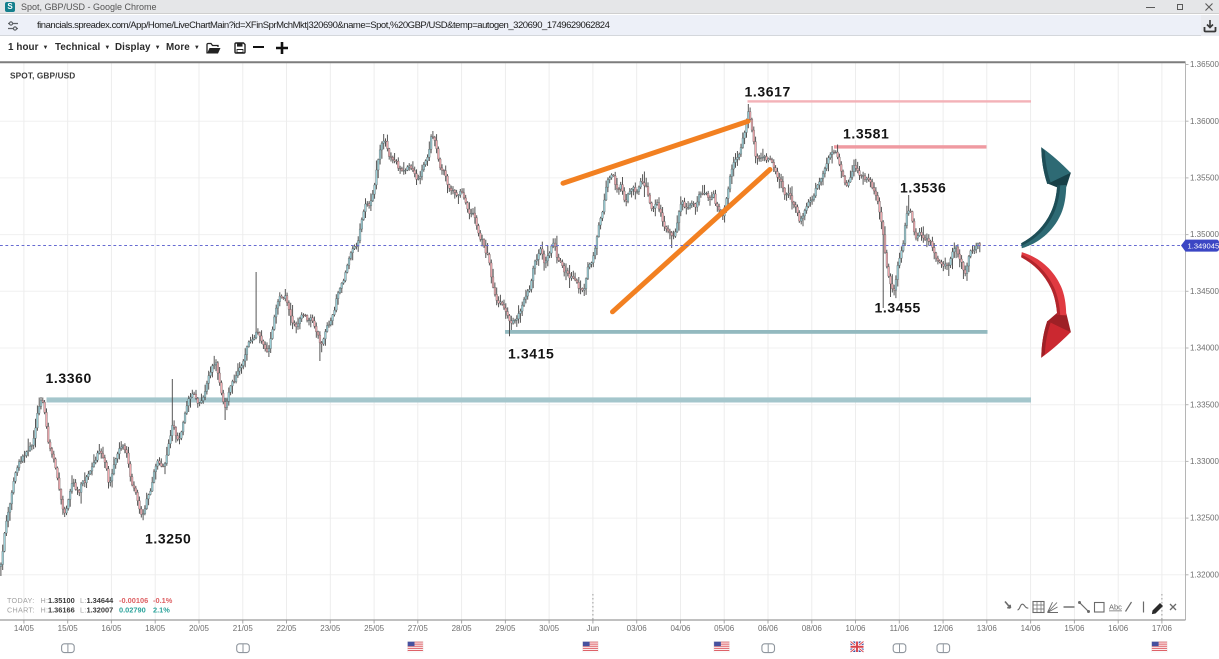 The width and height of the screenshot is (1219, 659). Describe the element at coordinates (100, 610) in the screenshot. I see `svg-text: 1.32007` at that location.